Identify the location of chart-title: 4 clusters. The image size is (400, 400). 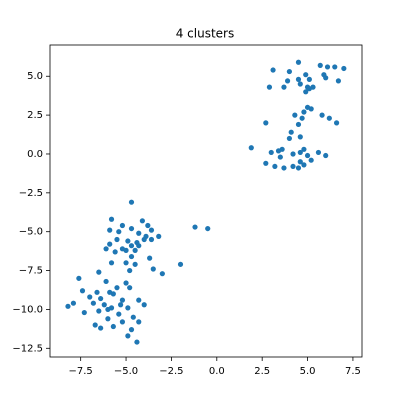
(205, 34).